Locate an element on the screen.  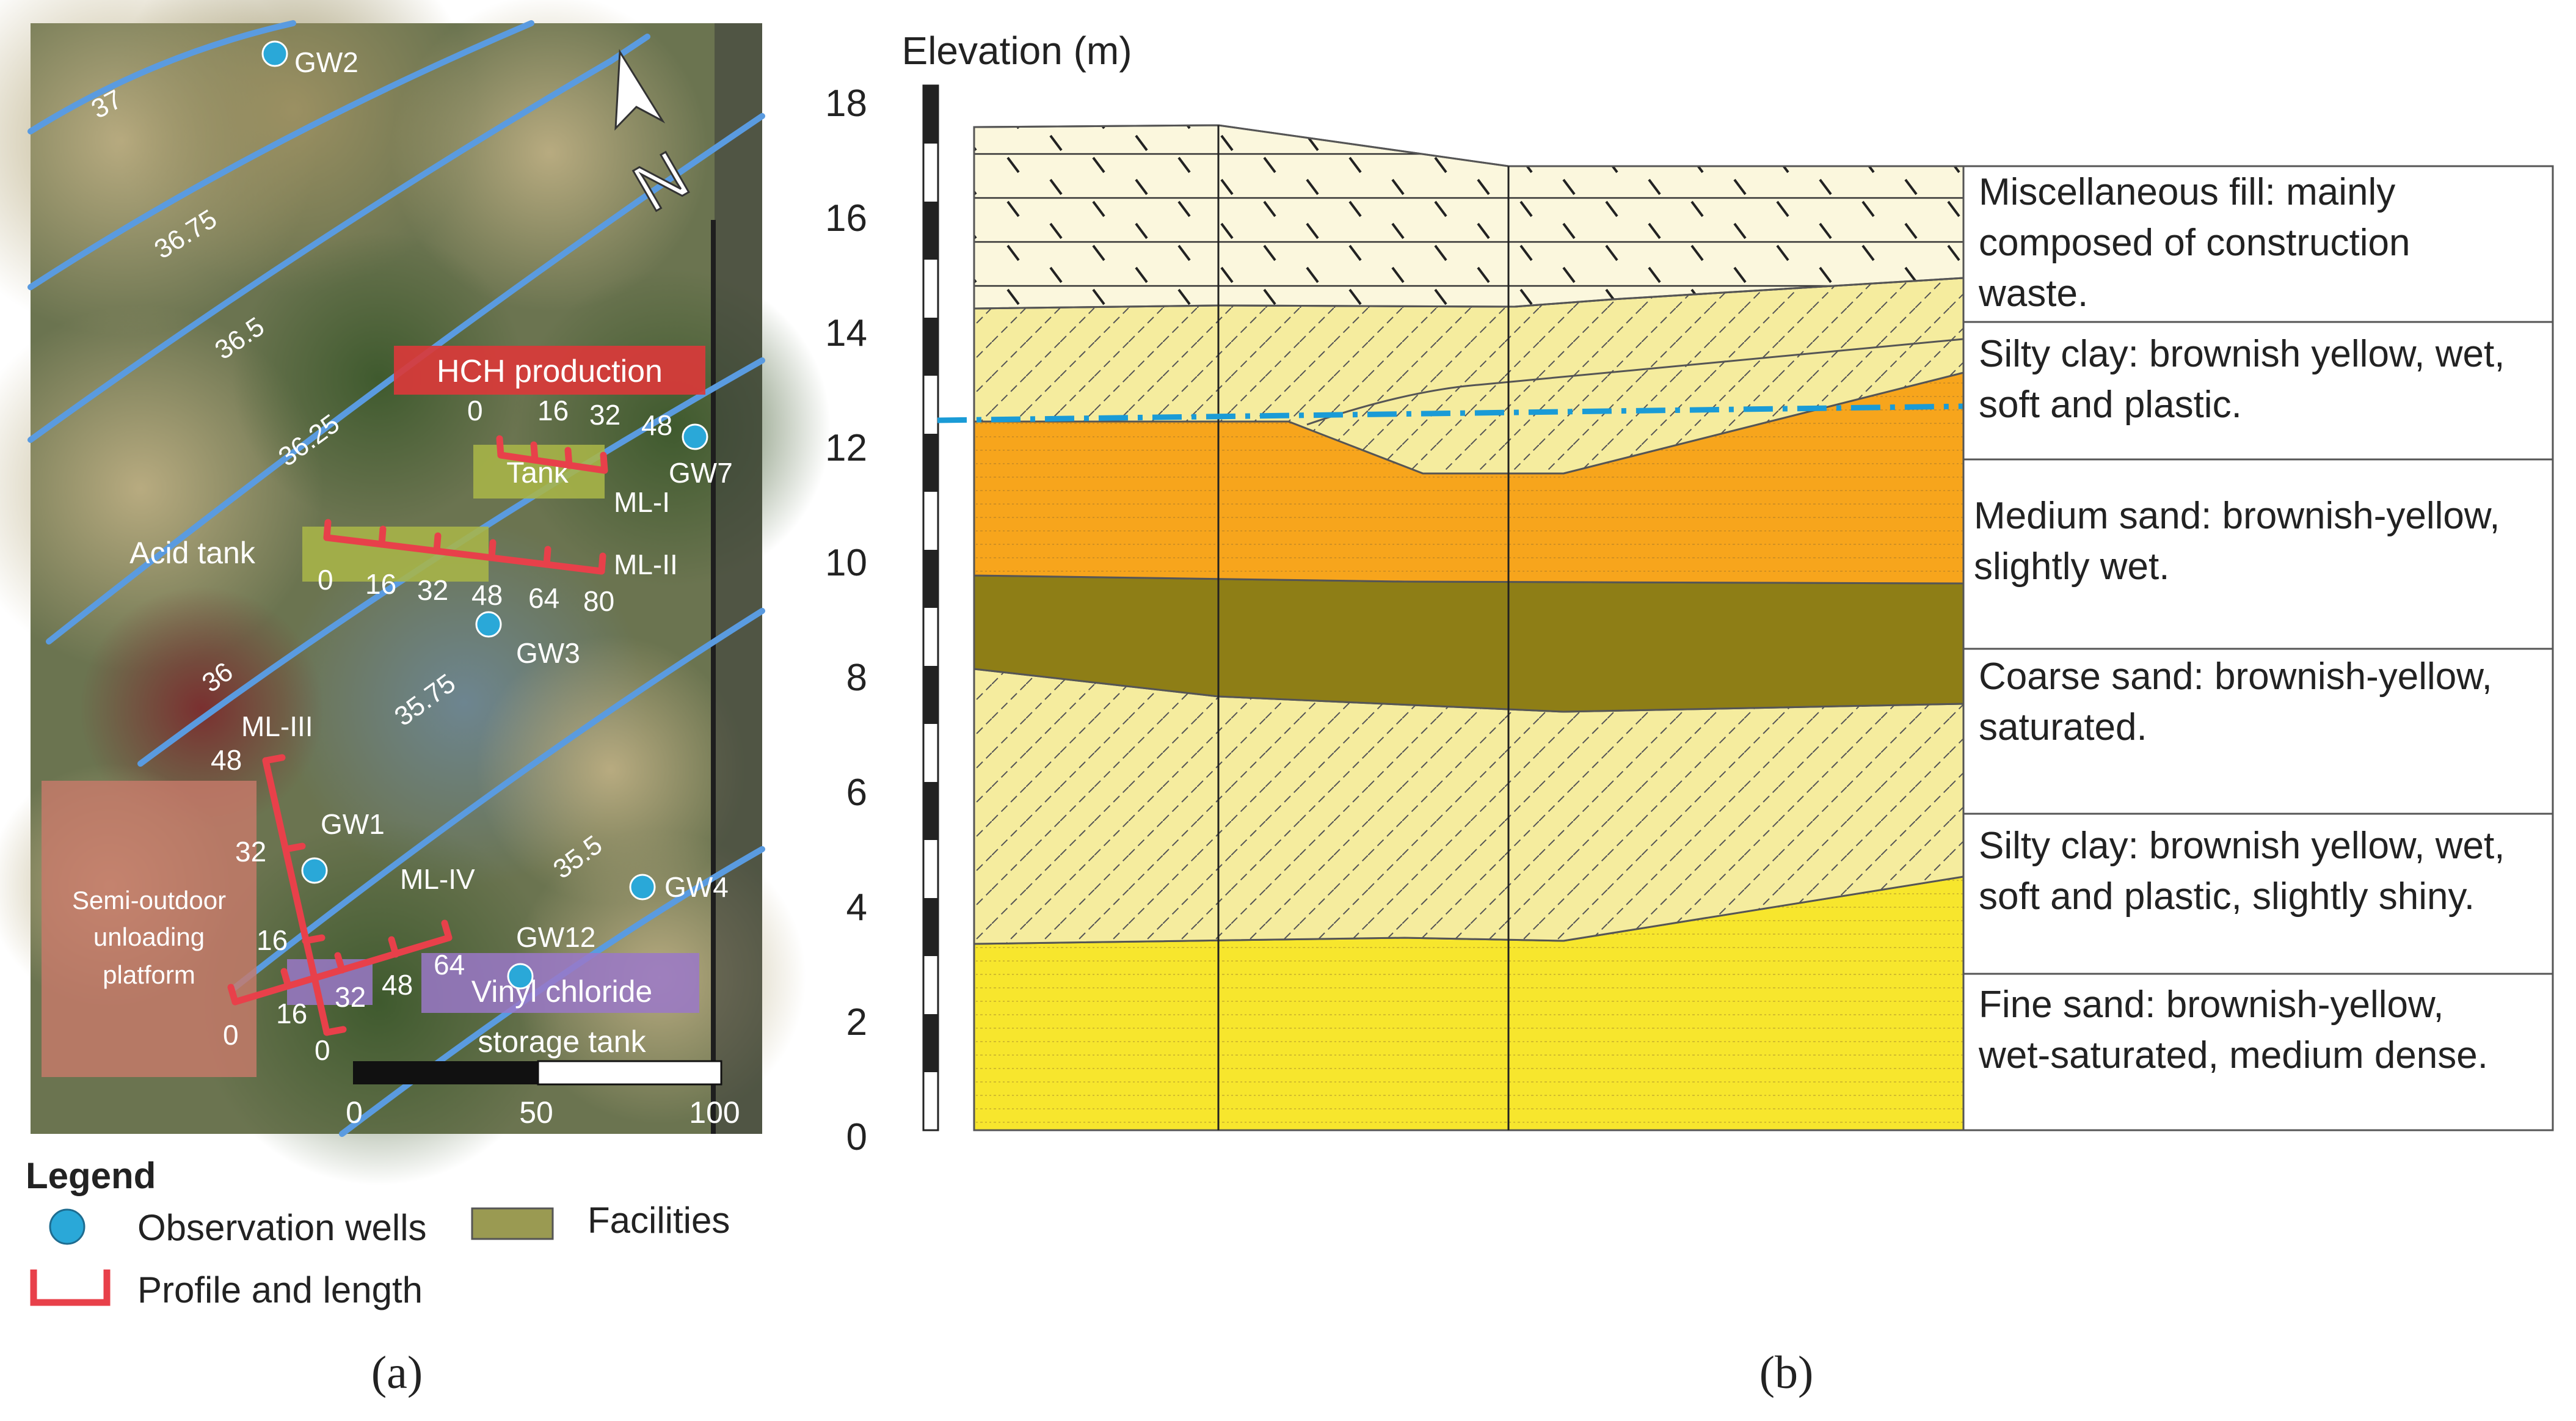
vinyl-chloride-label: Vinyl chloride is located at coordinates (561, 992).